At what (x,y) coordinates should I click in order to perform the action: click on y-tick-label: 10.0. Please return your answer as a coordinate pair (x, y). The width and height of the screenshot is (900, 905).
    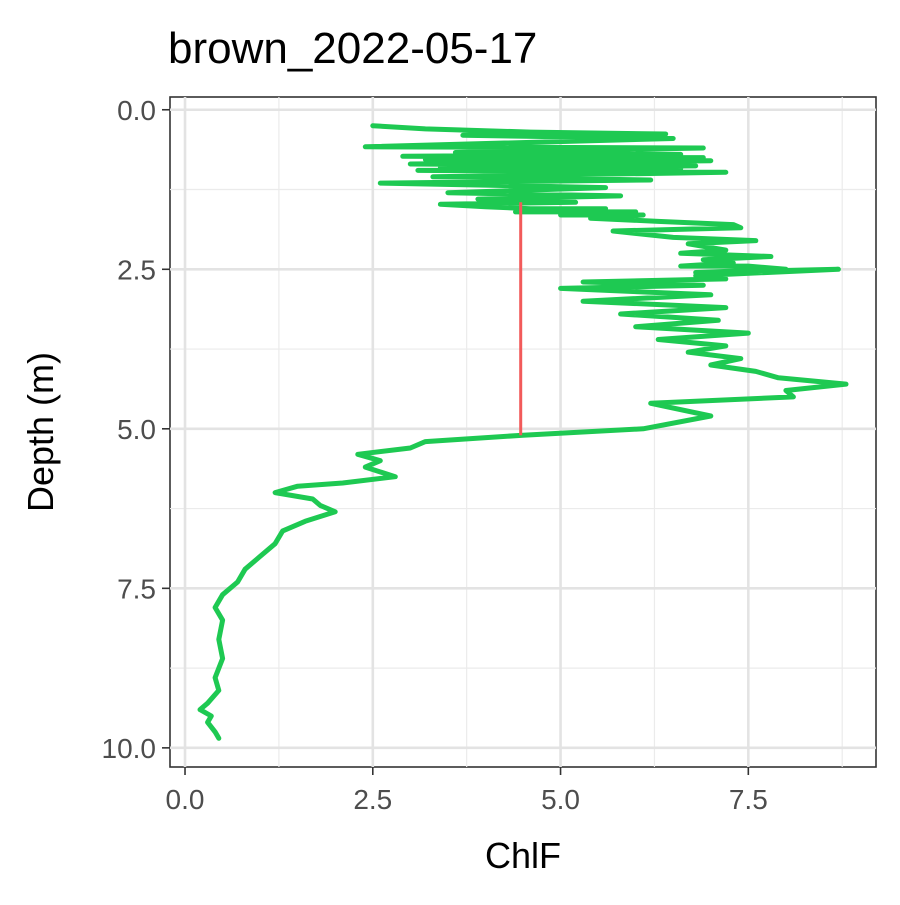
    Looking at the image, I should click on (129, 748).